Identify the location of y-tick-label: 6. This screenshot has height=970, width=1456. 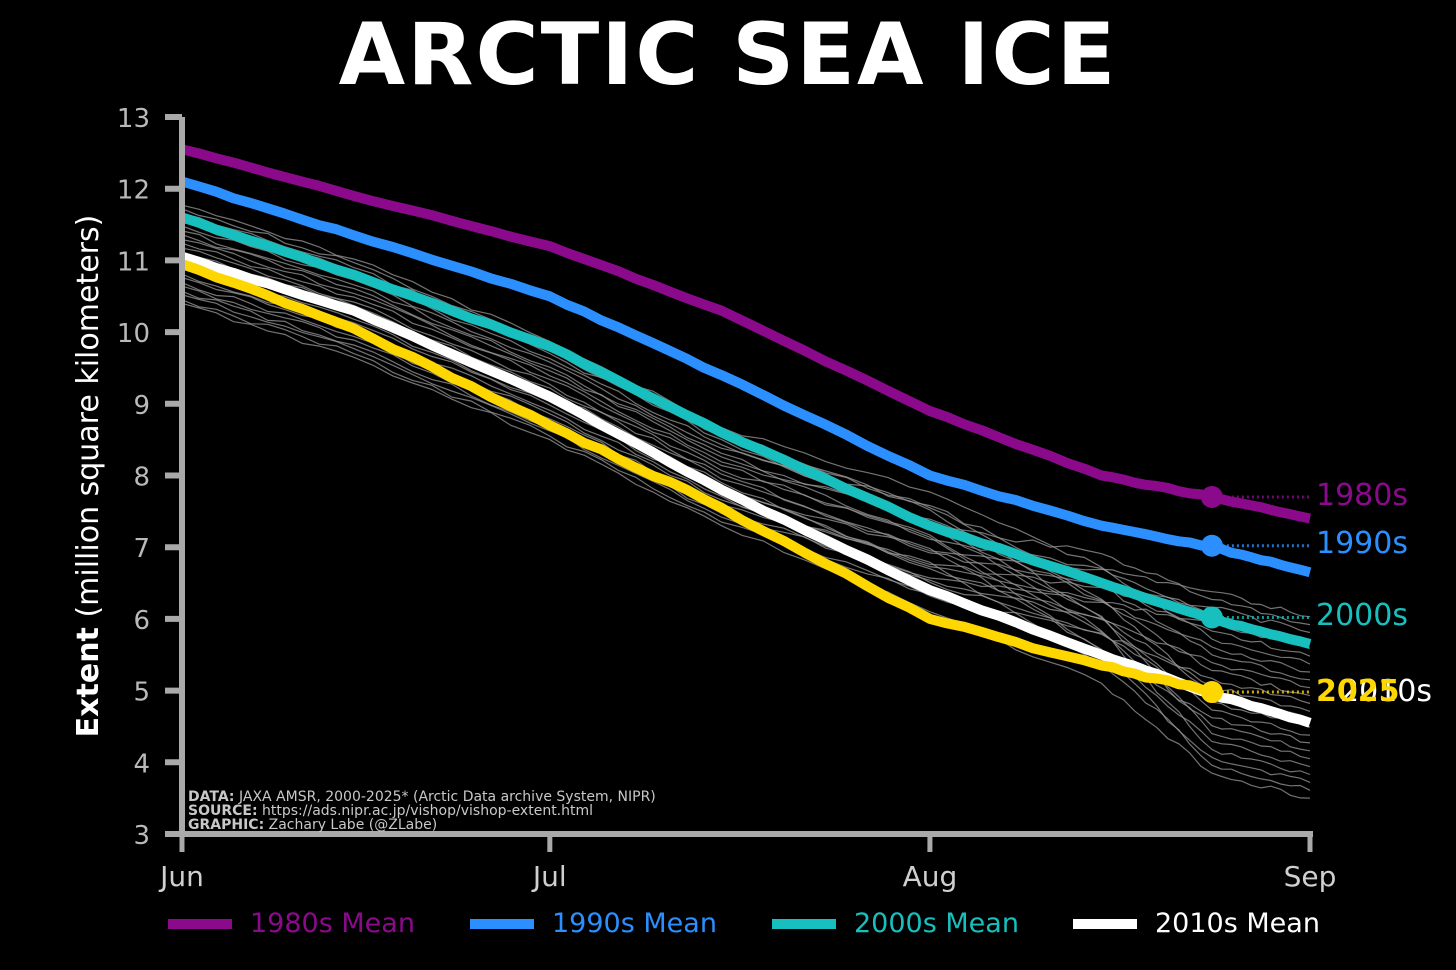
(141, 621).